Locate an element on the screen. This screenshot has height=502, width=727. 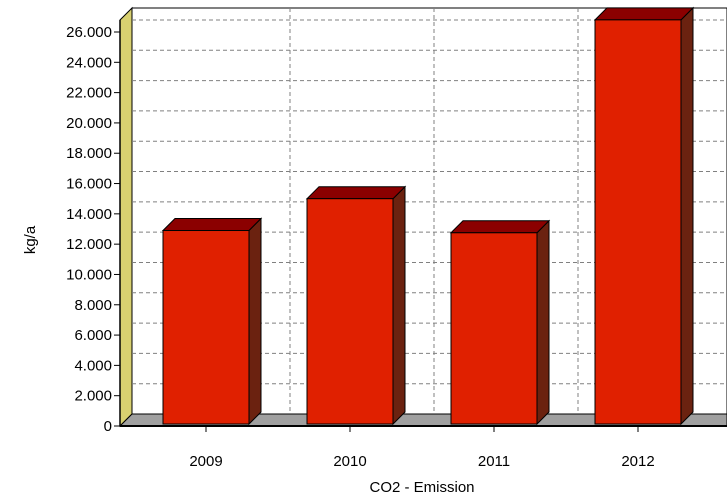
y-tick-label: 20.000 is located at coordinates (89, 123).